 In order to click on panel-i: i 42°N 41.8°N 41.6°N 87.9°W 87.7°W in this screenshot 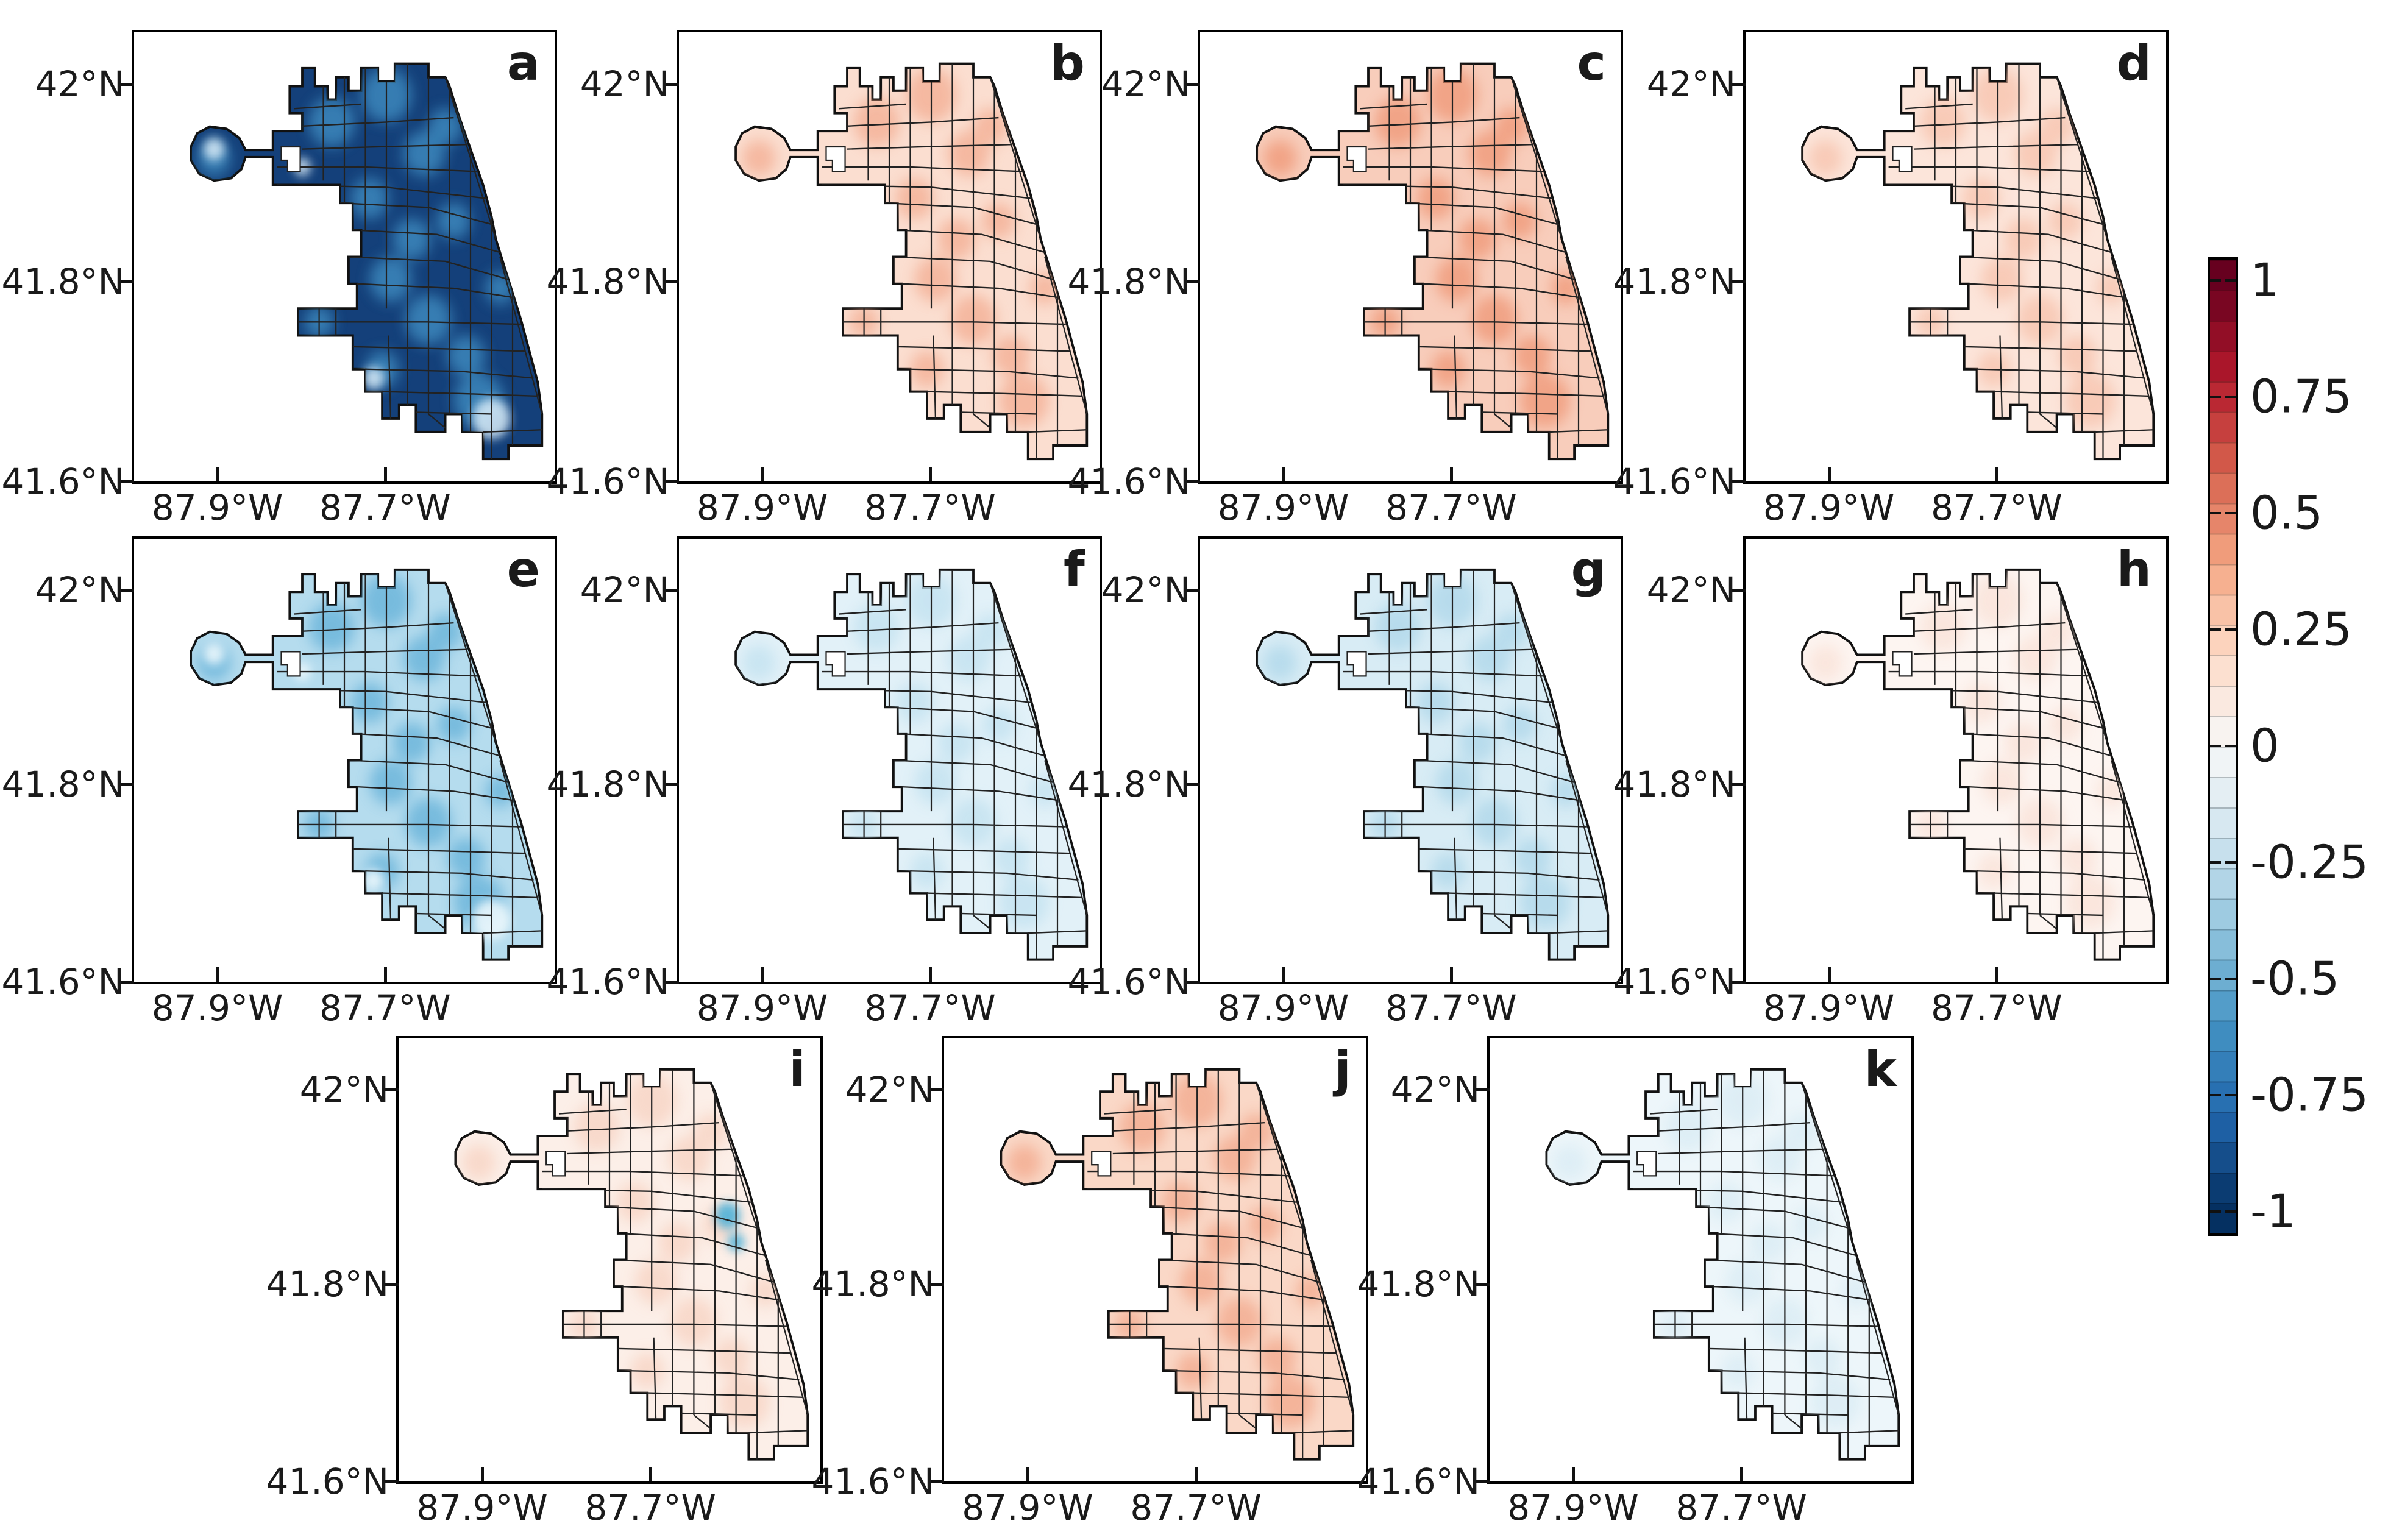, I will do `click(544, 1280)`.